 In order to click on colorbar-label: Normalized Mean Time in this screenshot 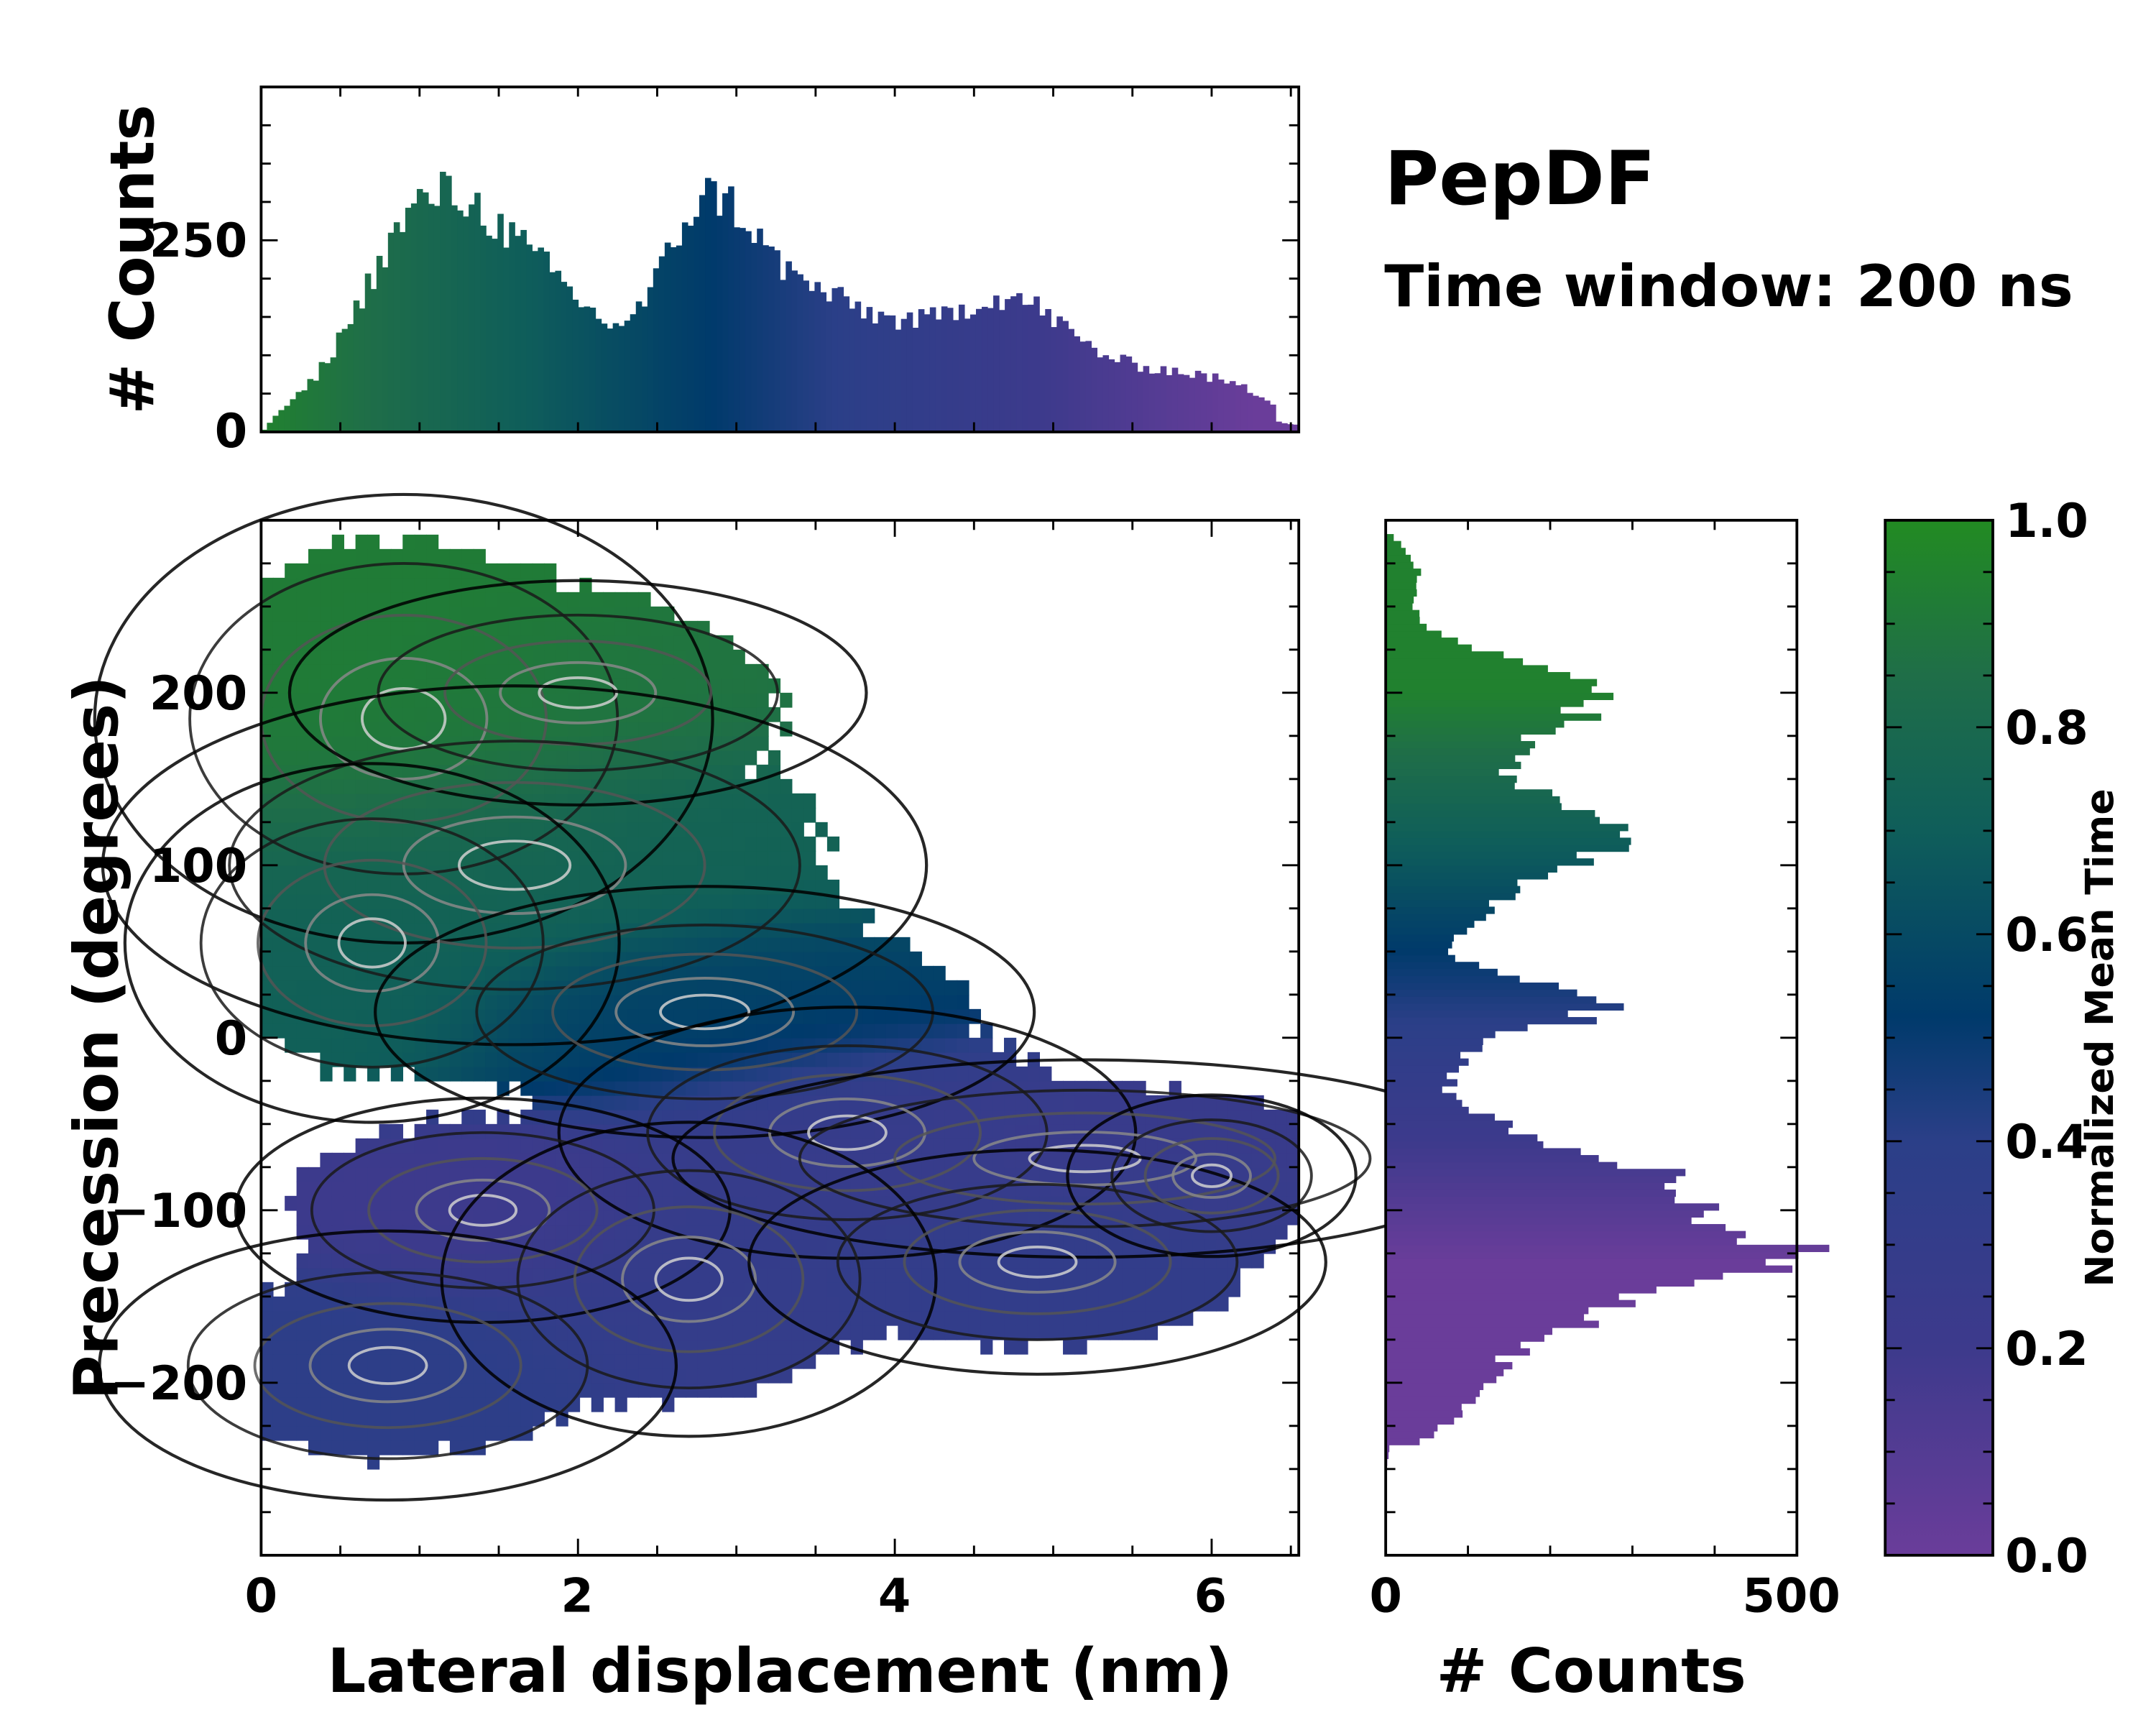, I will do `click(2099, 1037)`.